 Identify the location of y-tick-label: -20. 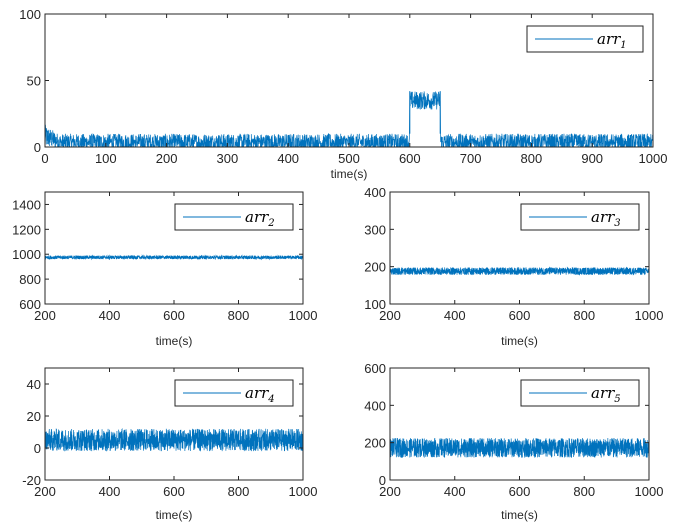
(31, 480).